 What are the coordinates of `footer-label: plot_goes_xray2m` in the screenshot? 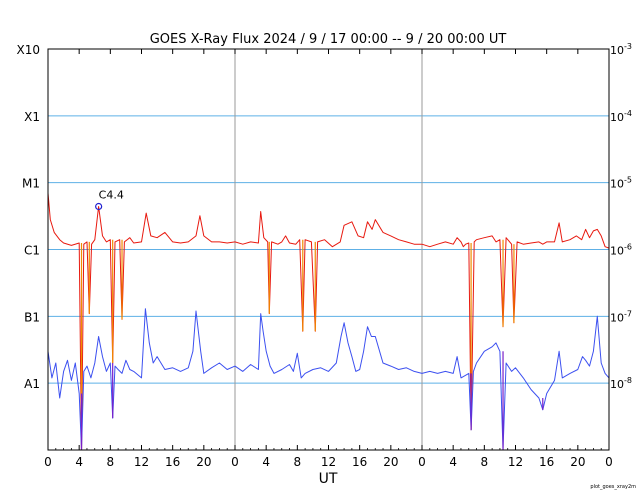 It's located at (613, 487).